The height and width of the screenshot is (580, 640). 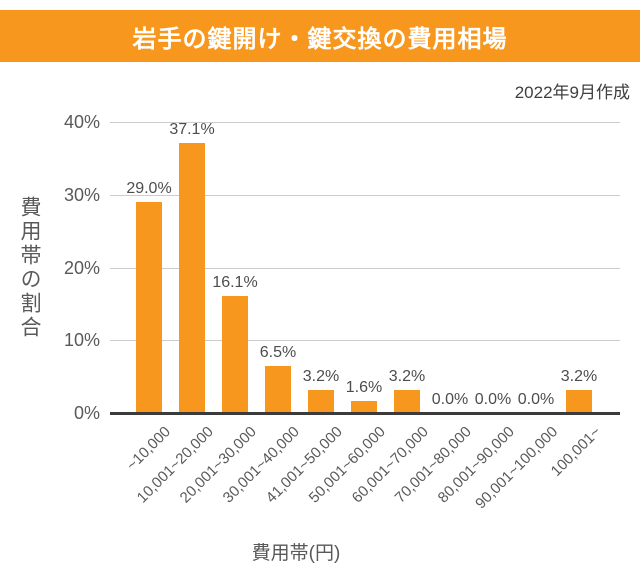 What do you see at coordinates (29, 268) in the screenshot?
I see `y-axis-title: 費用帯の割合` at bounding box center [29, 268].